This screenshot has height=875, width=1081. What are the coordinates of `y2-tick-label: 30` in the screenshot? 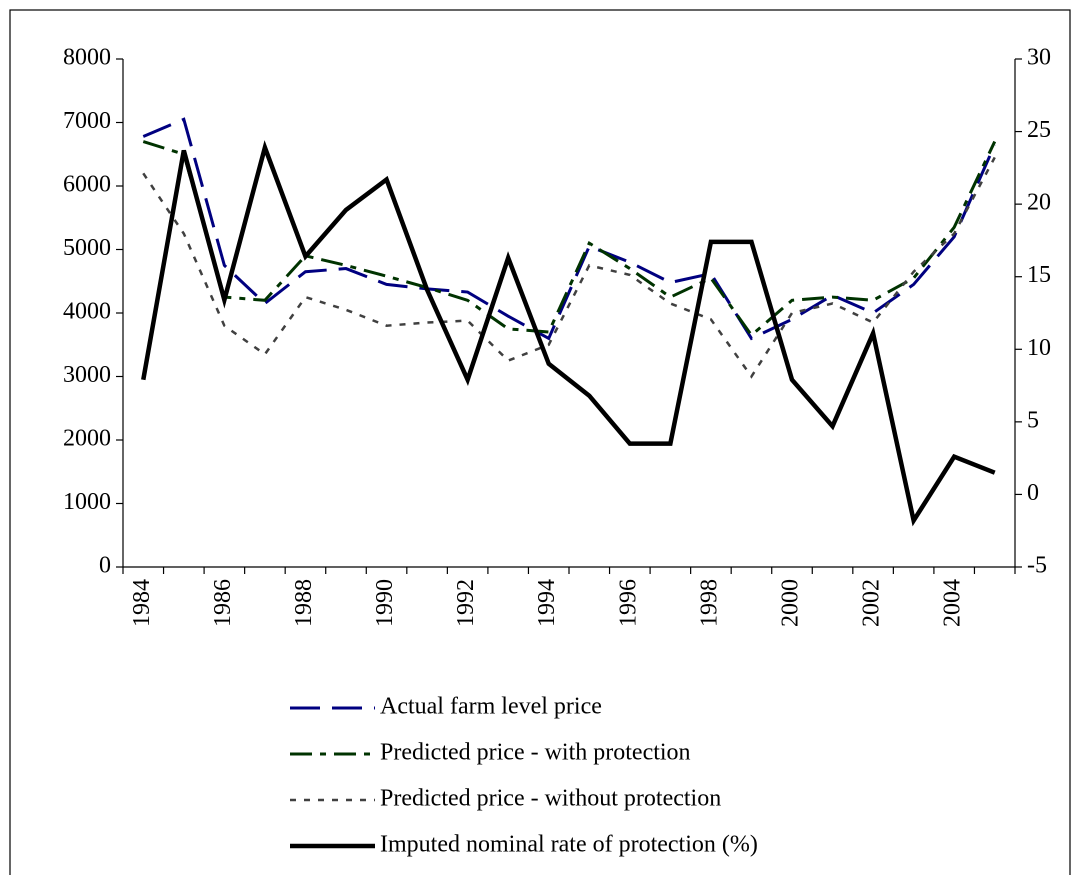 It's located at (1039, 58).